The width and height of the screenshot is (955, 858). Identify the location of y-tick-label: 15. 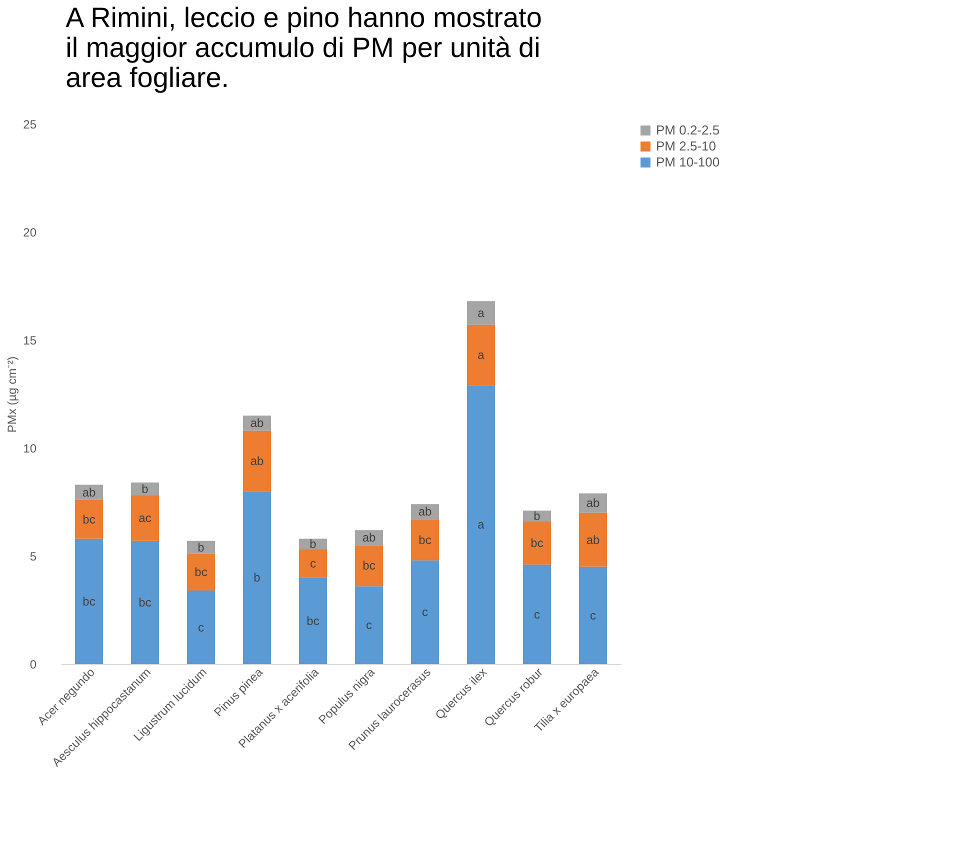
(30, 341).